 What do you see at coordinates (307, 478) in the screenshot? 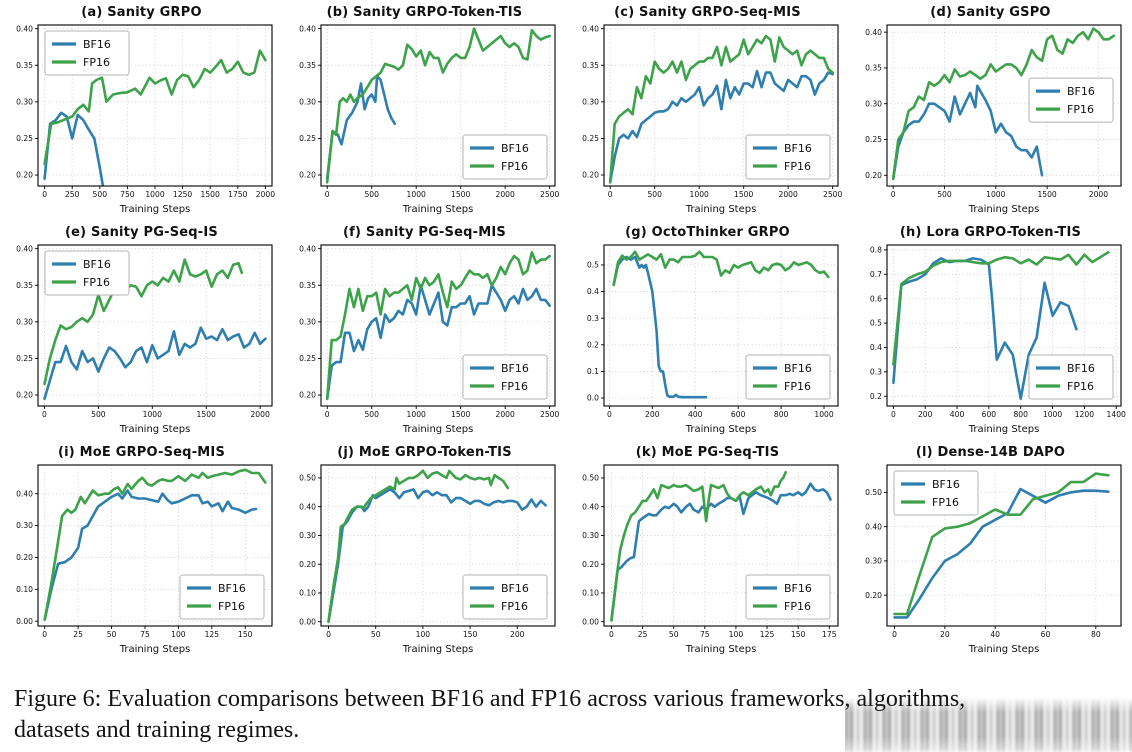
I see `y-tick-label: 0.50` at bounding box center [307, 478].